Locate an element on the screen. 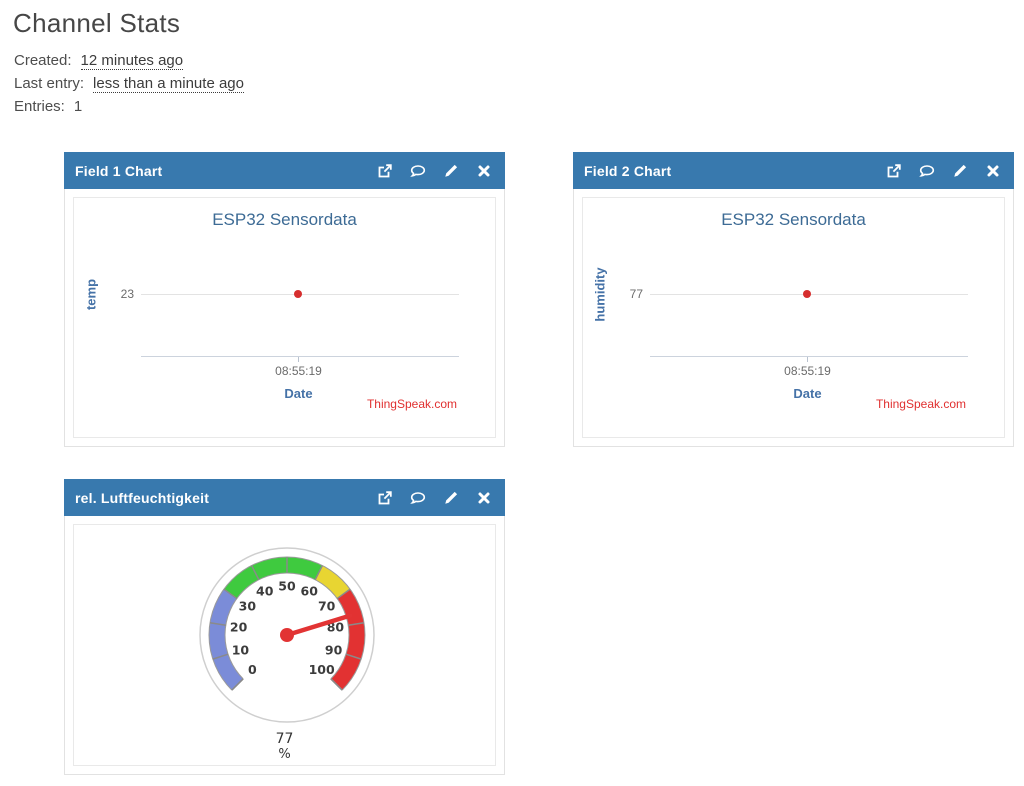 This screenshot has width=1024, height=786. page-title: Channel Stats is located at coordinates (97, 23).